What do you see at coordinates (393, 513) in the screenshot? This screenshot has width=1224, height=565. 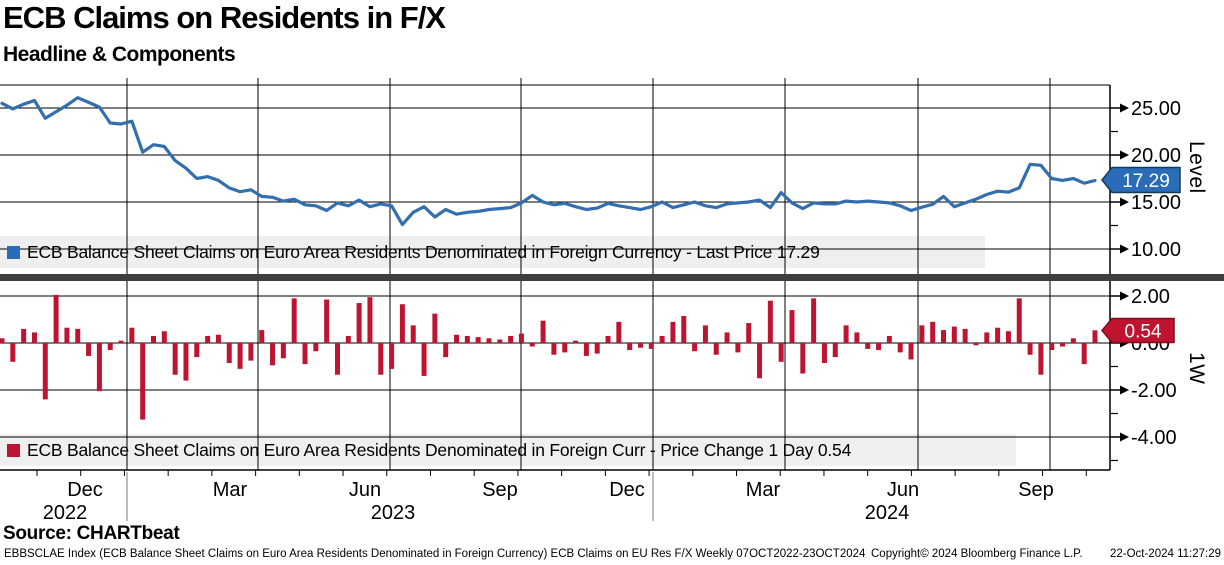 I see `x-year-label: 2023` at bounding box center [393, 513].